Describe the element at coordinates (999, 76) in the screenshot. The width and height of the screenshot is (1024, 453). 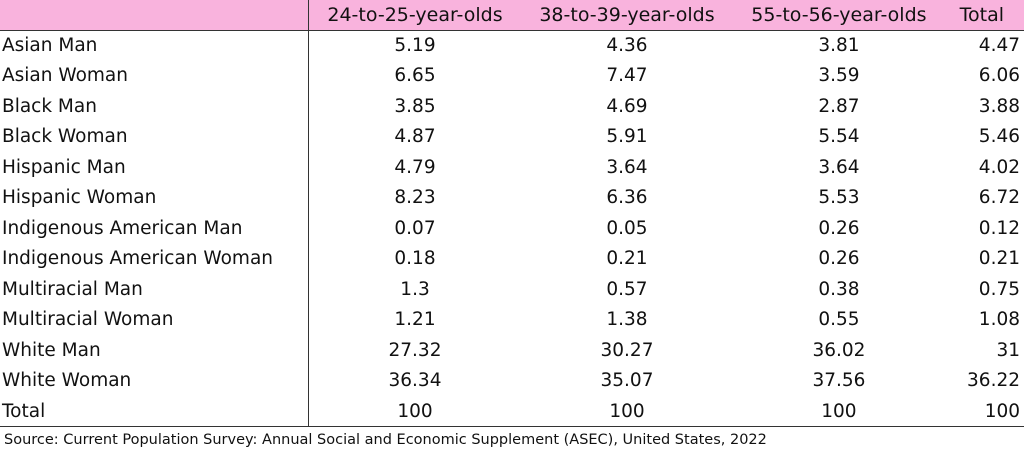
I see `table-cell: 6.06` at that location.